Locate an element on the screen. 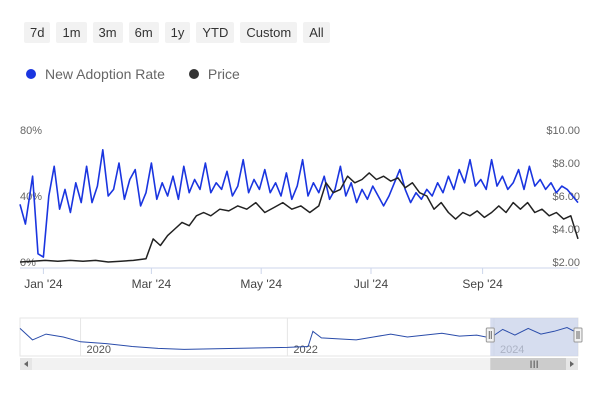 The width and height of the screenshot is (600, 400). y-right-tick-label: $10.00 is located at coordinates (563, 131).